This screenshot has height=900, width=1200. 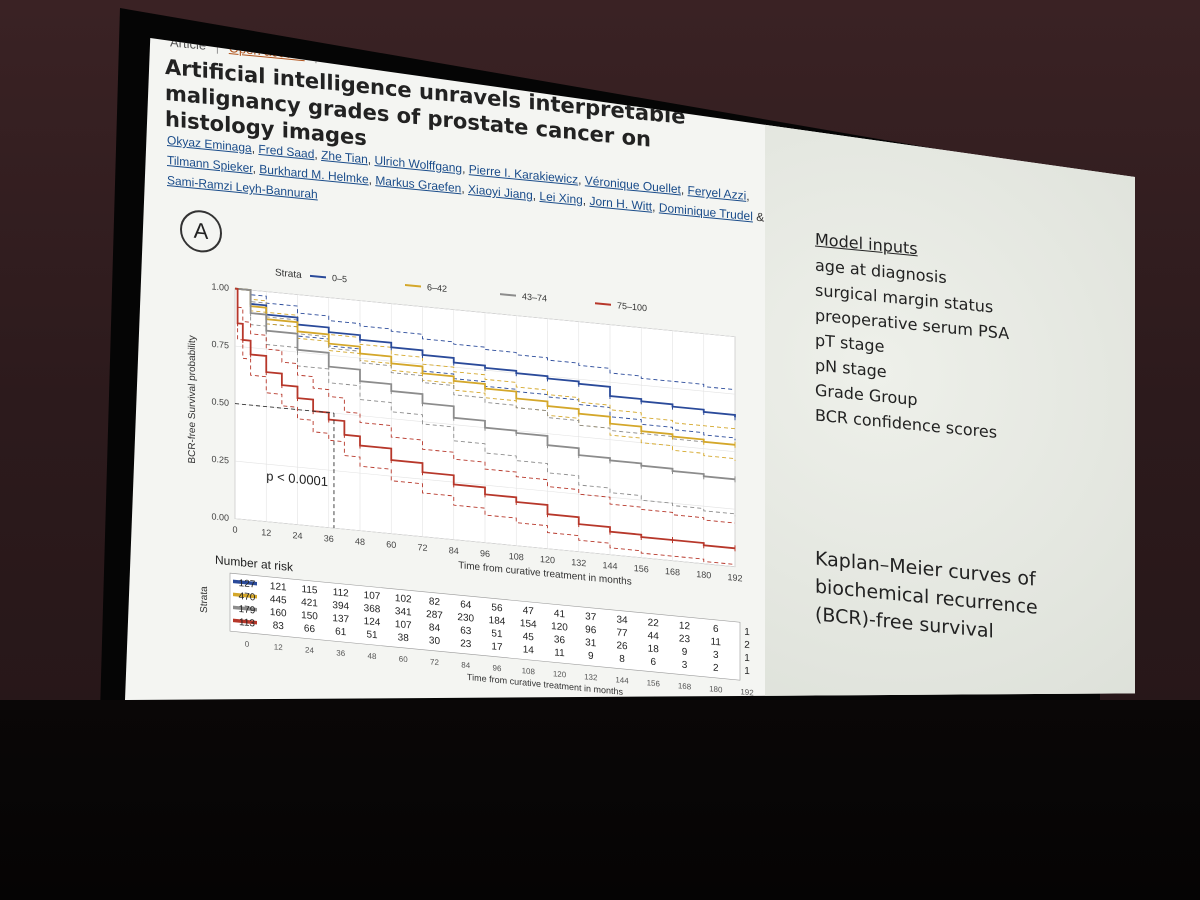 I want to click on x-tick-label: 156, so click(x=641, y=568).